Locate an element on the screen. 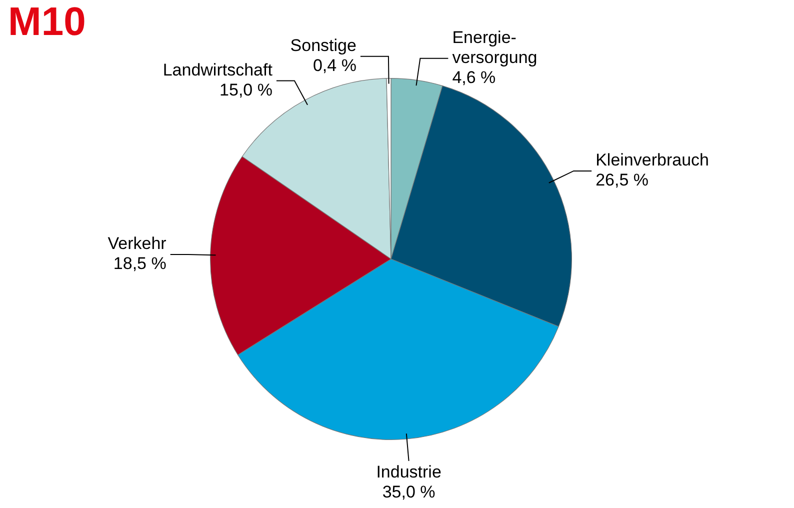  slice-label: Energie-versorgung is located at coordinates (495, 48).